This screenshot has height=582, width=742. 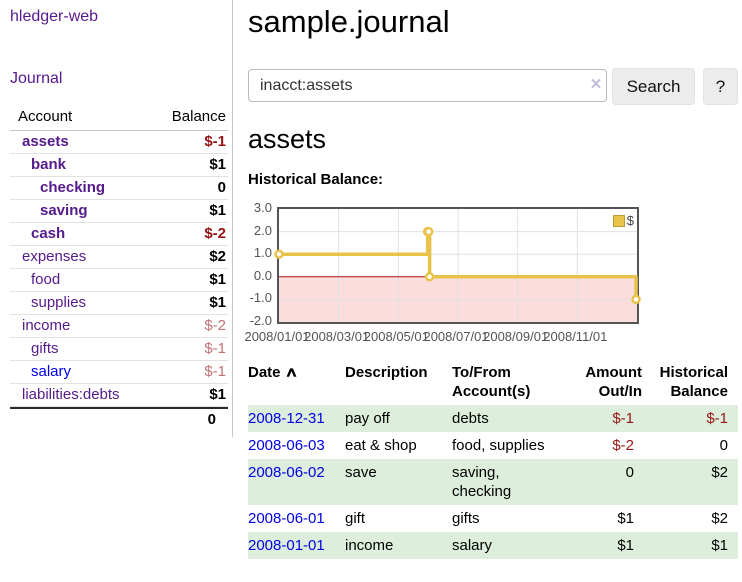 What do you see at coordinates (316, 179) in the screenshot?
I see `chart-title: Historical Balance:` at bounding box center [316, 179].